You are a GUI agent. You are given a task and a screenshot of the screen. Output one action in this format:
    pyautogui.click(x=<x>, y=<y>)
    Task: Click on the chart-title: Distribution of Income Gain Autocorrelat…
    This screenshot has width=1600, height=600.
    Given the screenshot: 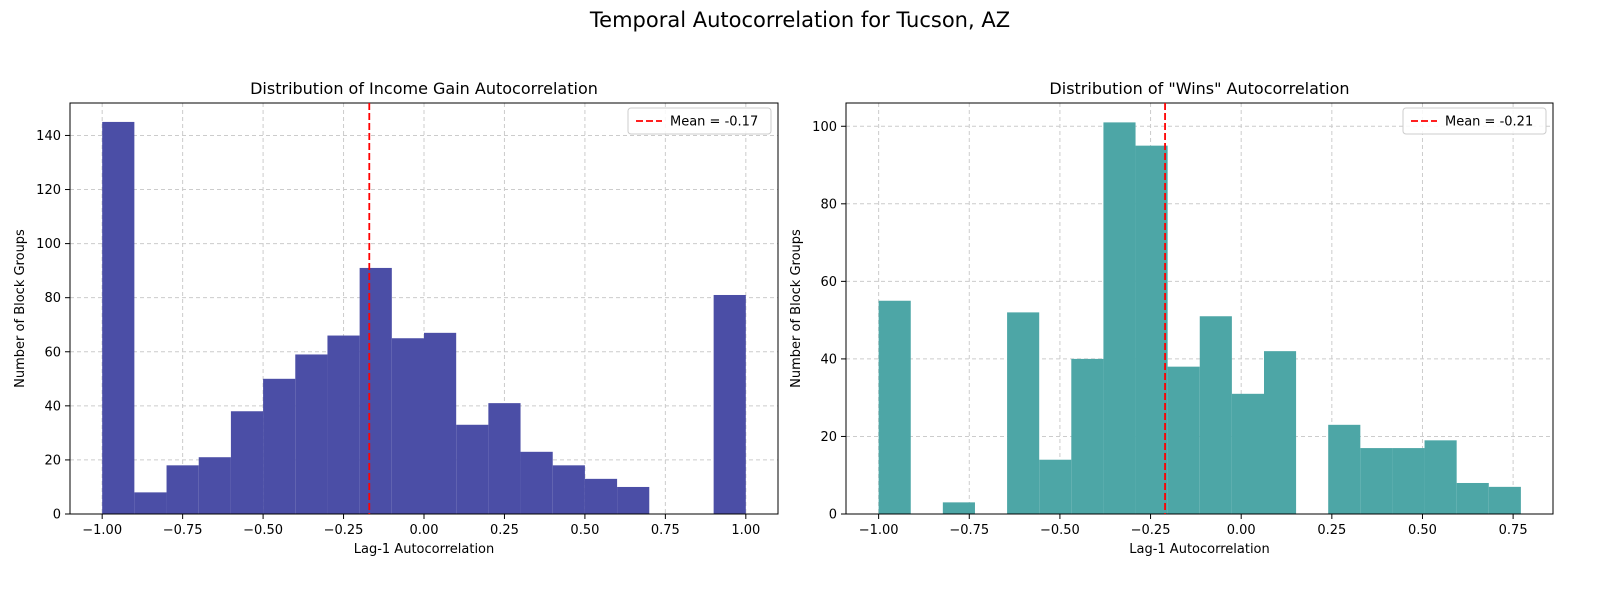 What is the action you would take?
    pyautogui.click(x=424, y=88)
    